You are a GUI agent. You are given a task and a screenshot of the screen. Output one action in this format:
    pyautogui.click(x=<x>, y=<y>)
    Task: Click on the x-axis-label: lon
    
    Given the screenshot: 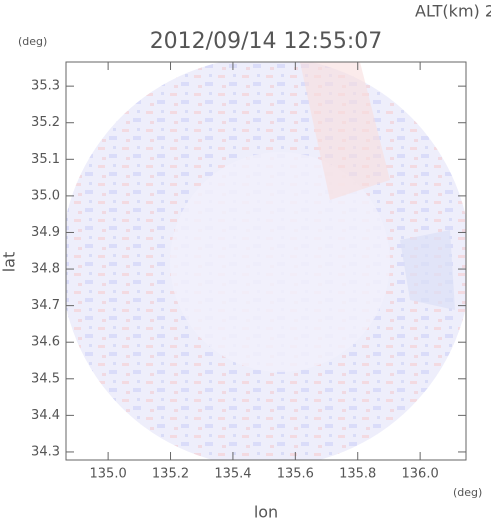 What is the action you would take?
    pyautogui.click(x=266, y=512)
    